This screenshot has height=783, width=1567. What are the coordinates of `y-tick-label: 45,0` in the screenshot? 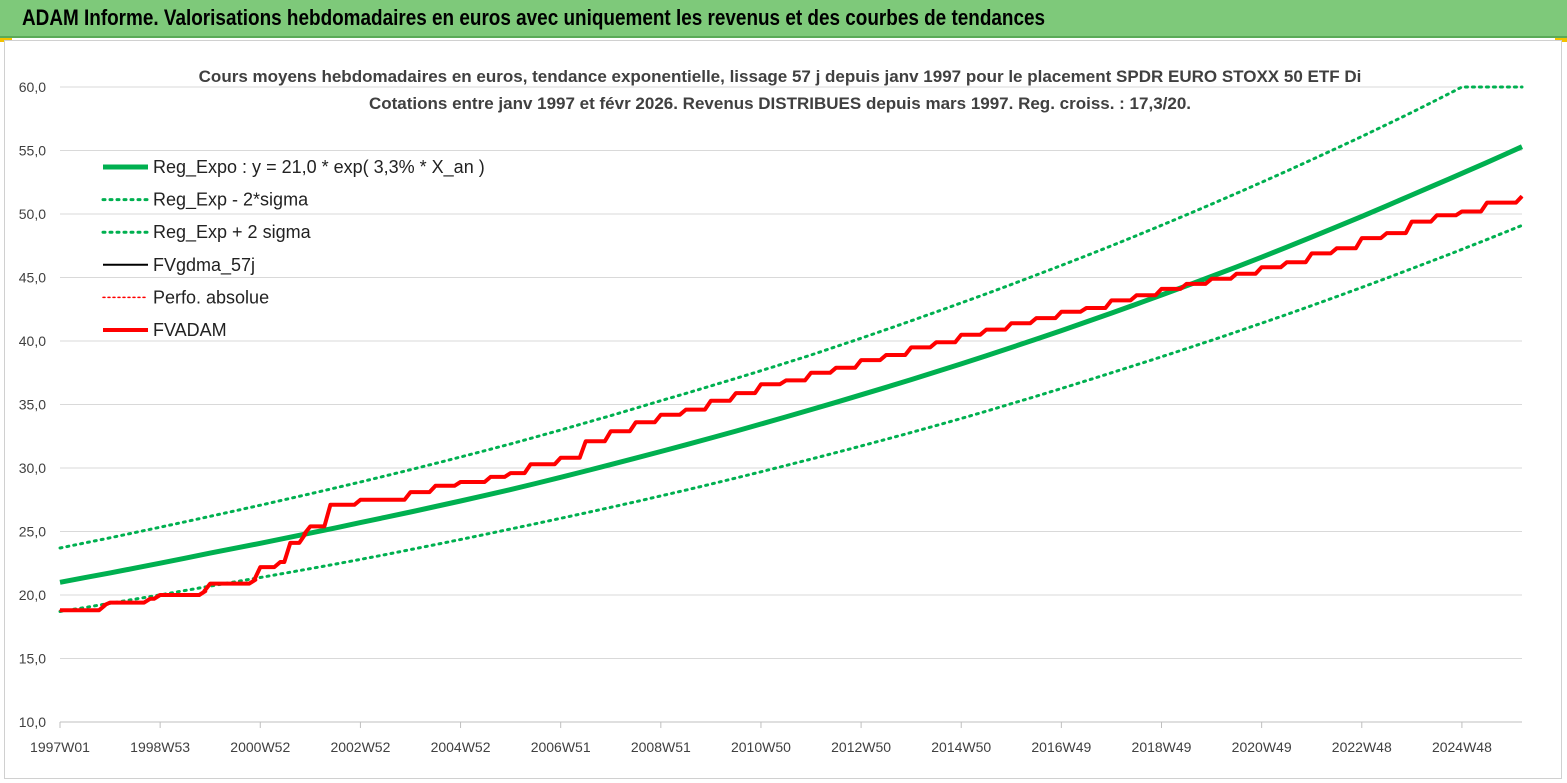 It's located at (32, 278).